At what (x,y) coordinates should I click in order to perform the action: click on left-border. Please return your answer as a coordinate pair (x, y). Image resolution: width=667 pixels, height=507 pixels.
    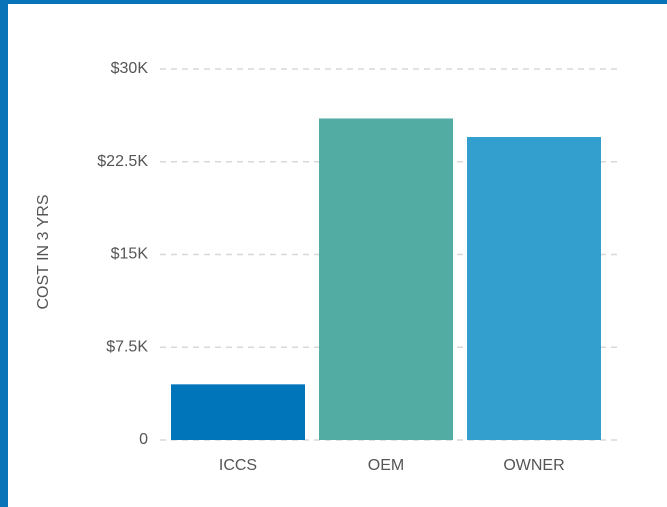
    Looking at the image, I should click on (4, 253).